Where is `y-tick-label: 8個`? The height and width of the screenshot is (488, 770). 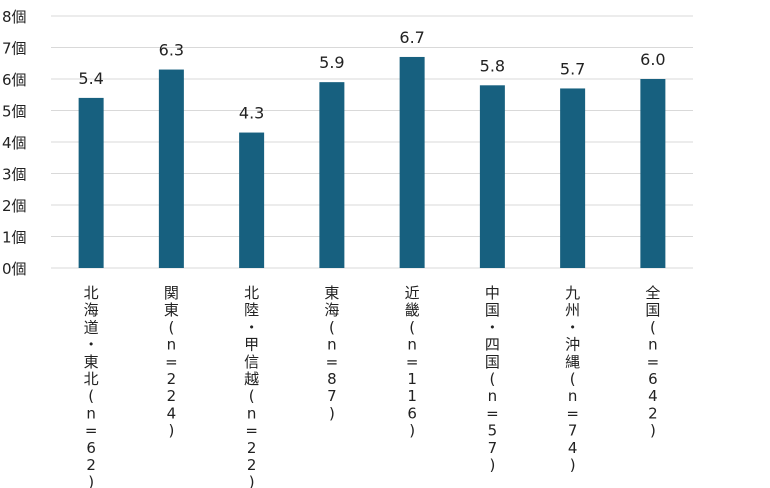 y-tick-label: 8個 is located at coordinates (14, 17).